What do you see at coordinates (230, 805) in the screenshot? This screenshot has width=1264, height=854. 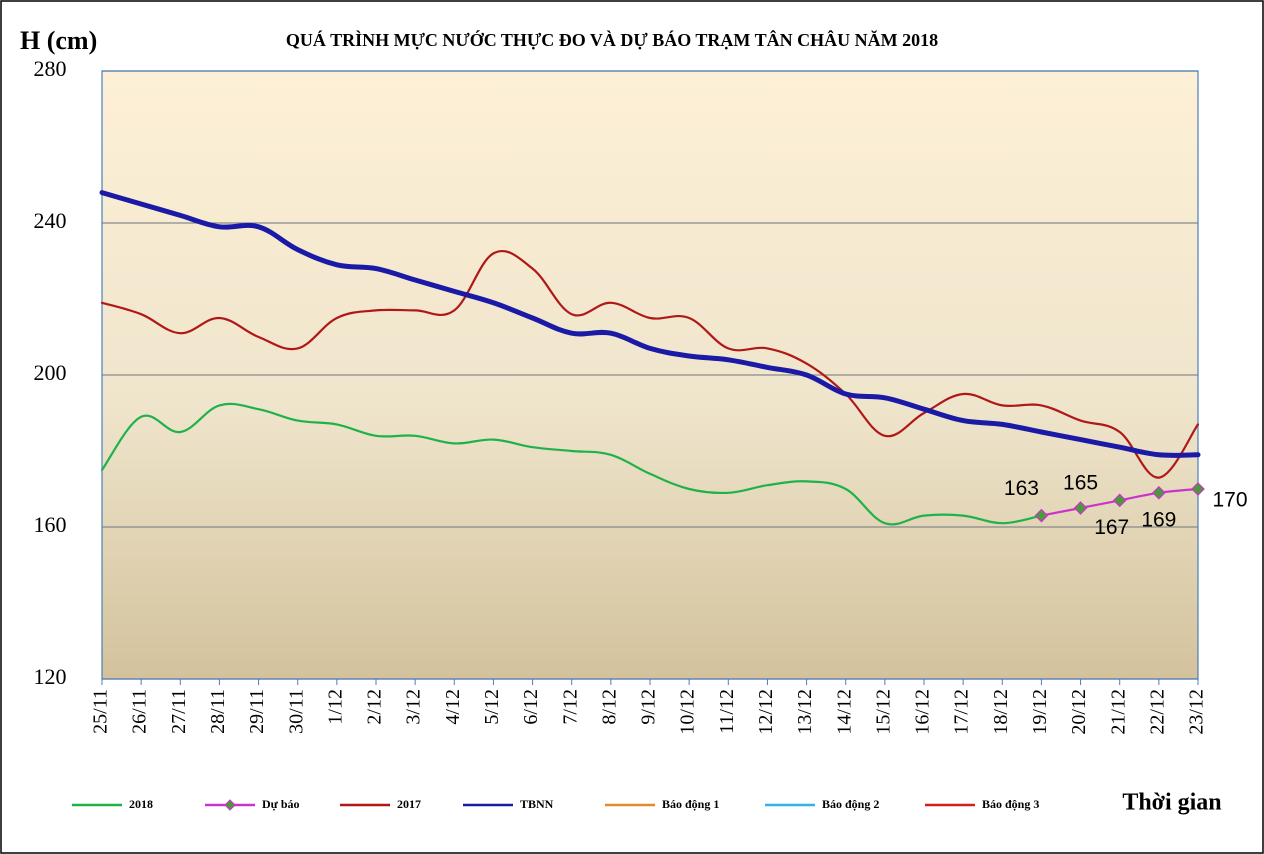 I see `legend-marker` at bounding box center [230, 805].